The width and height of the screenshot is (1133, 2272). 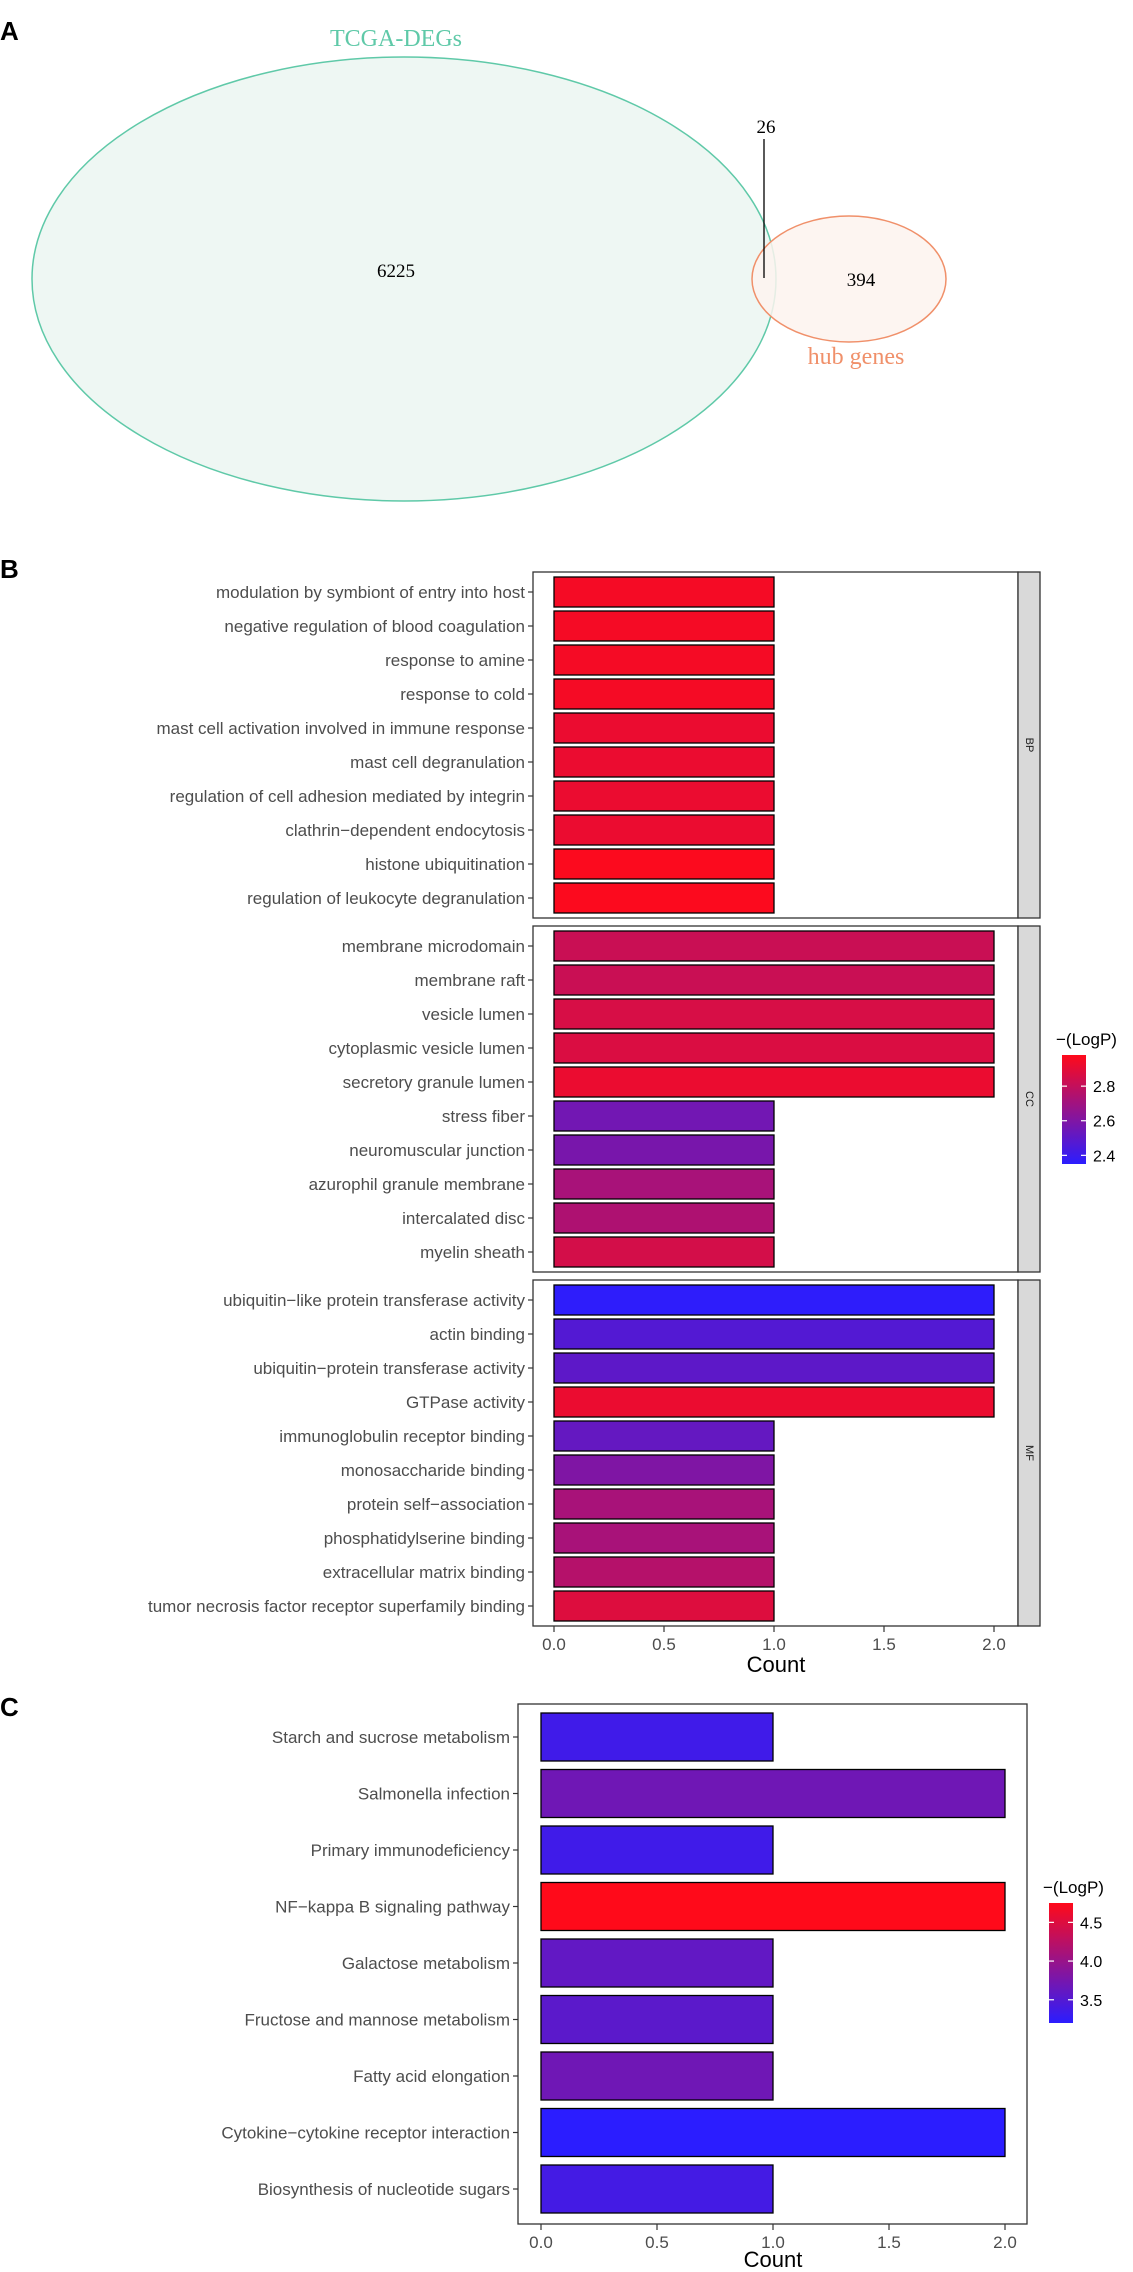 I want to click on bar-label: regulation of leukocyte degranulation, so click(x=386, y=898).